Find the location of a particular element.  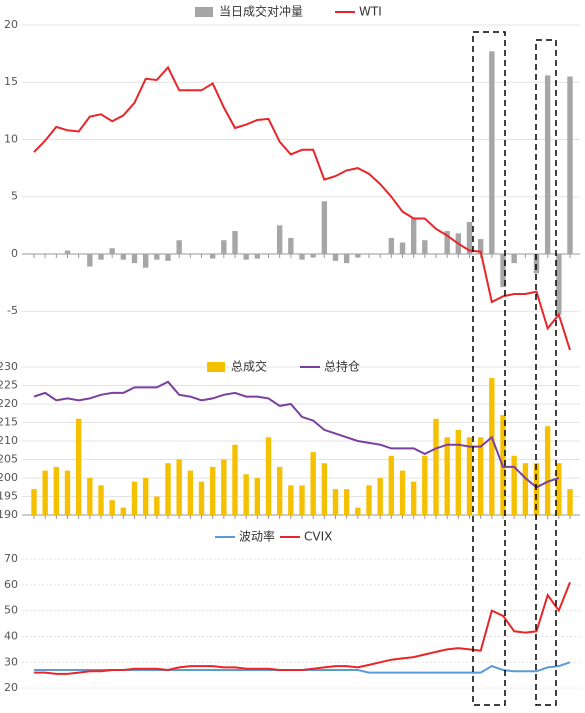

legend-label: 波动率 is located at coordinates (257, 536).